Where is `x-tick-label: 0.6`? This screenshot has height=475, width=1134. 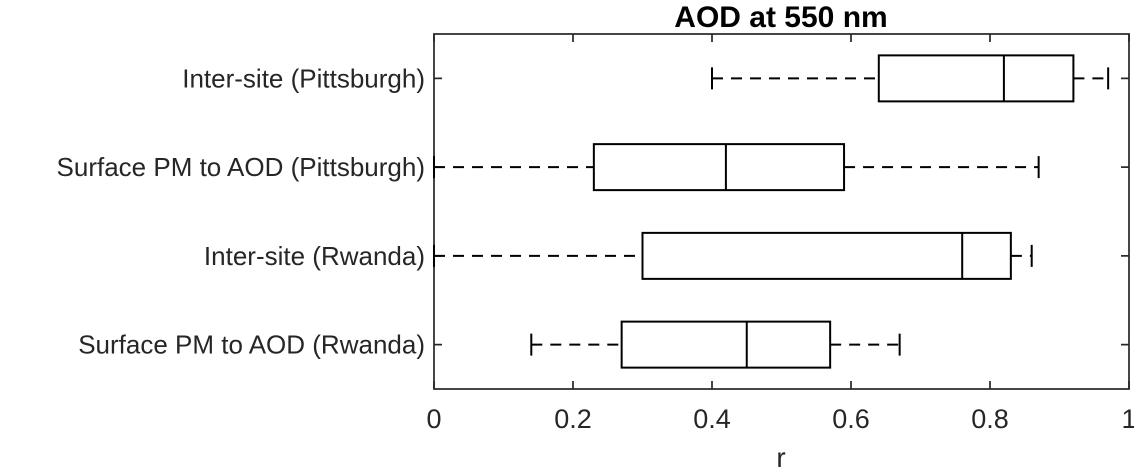
x-tick-label: 0.6 is located at coordinates (851, 419).